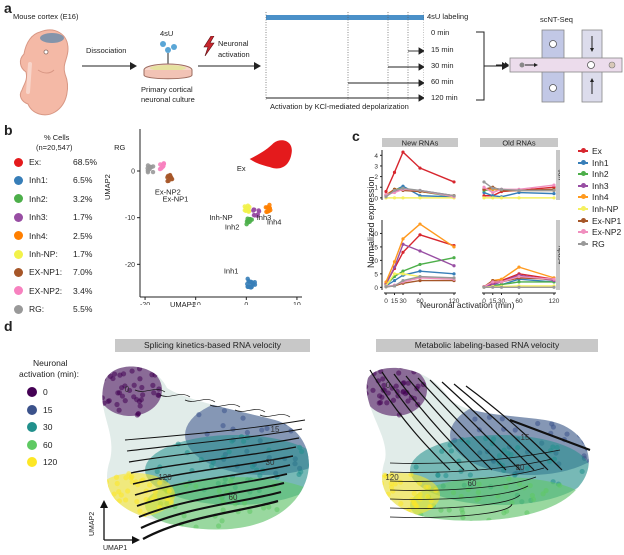 This screenshot has height=555, width=624. I want to click on x-tick-label: 15, so click(395, 301).